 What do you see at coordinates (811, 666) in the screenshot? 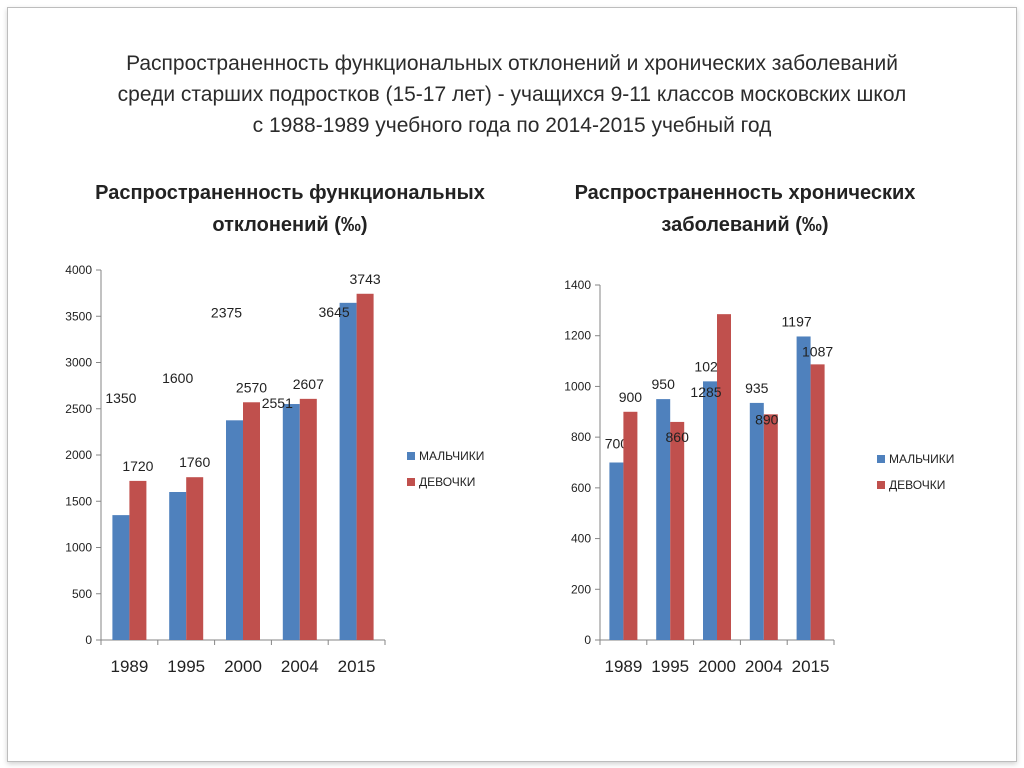
I see `chronic-x-tick-label: 2015` at bounding box center [811, 666].